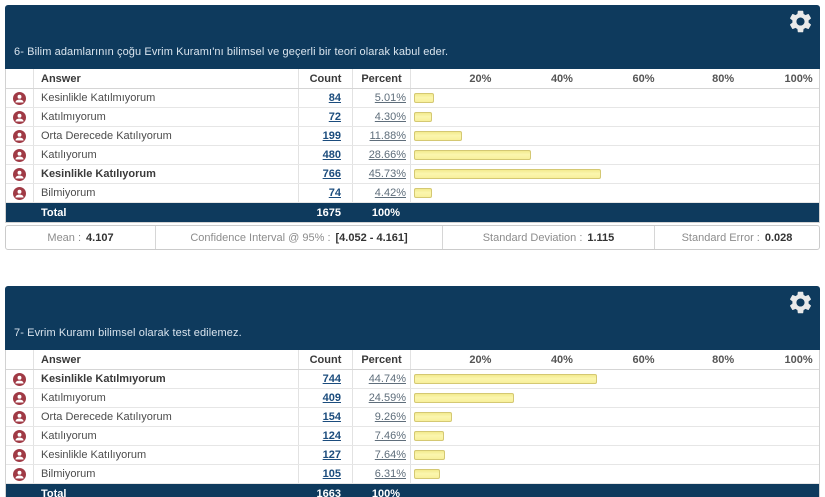 The image size is (825, 497). What do you see at coordinates (412, 474) in the screenshot?
I see `answer-row: Bilmiyorum 105 6.31%` at bounding box center [412, 474].